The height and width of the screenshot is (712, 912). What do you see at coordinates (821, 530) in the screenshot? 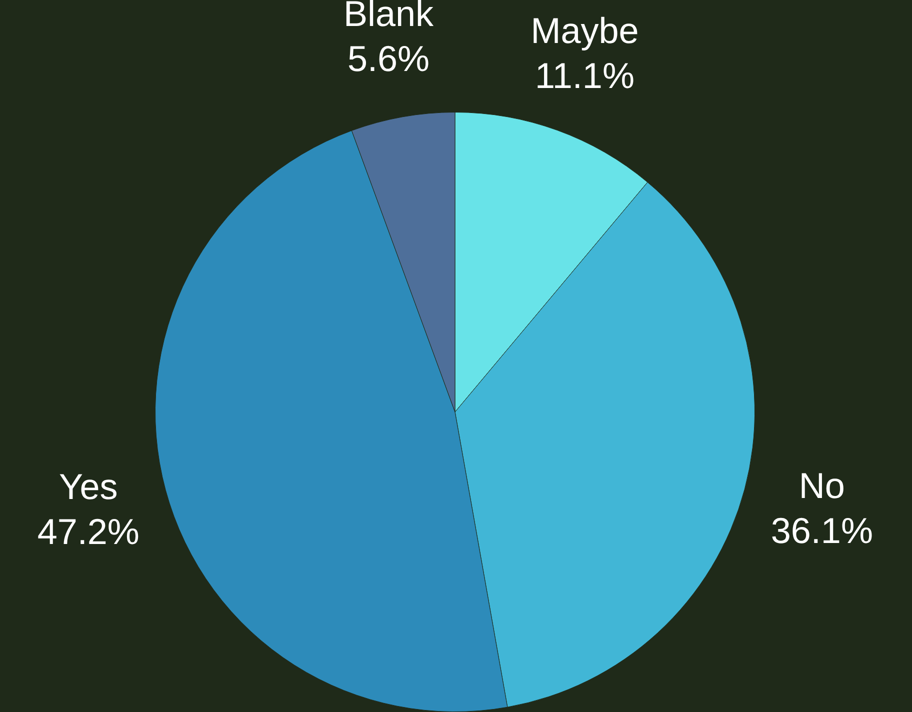
I see `data-label: 36.1%` at bounding box center [821, 530].